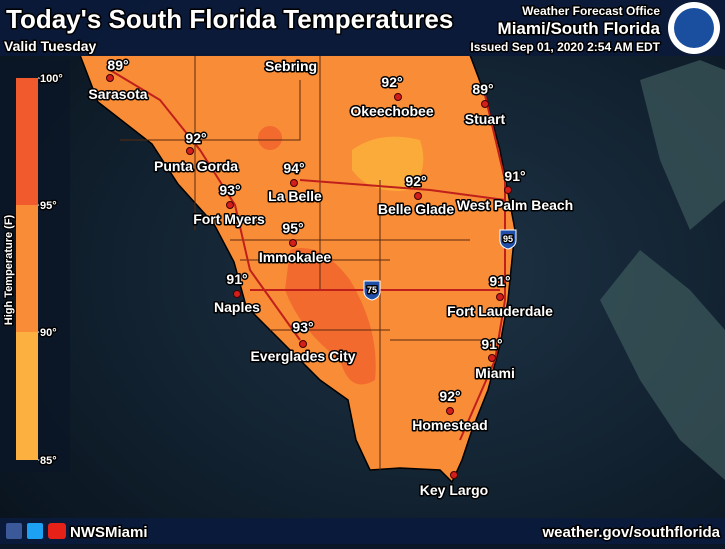  What do you see at coordinates (694, 28) in the screenshot?
I see `nws-logo-inner` at bounding box center [694, 28].